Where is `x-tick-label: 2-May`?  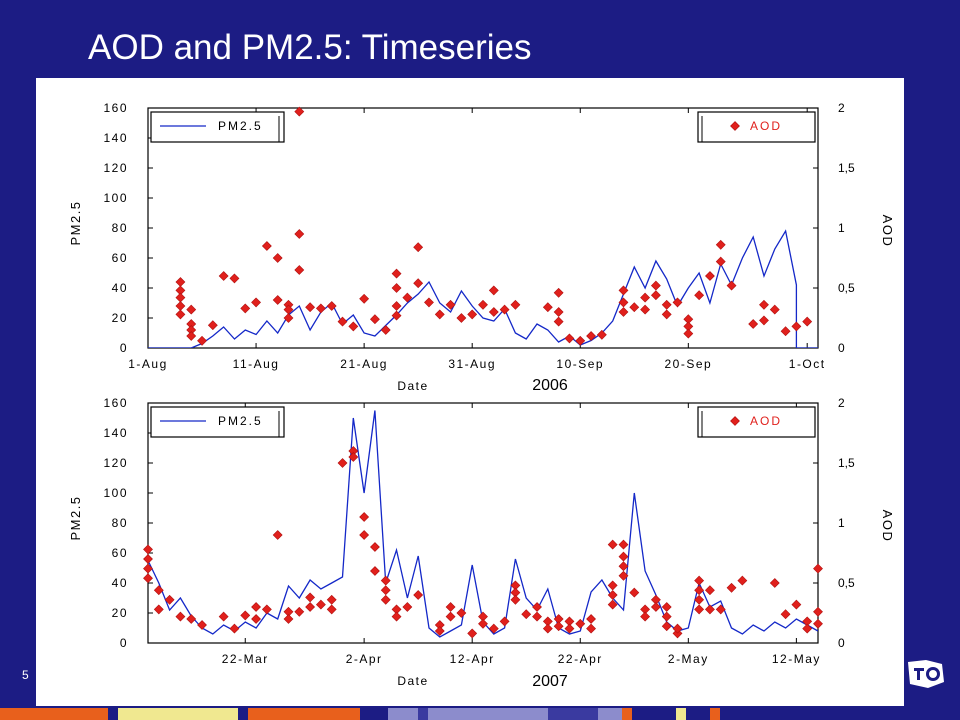 x-tick-label: 2-May is located at coordinates (688, 659).